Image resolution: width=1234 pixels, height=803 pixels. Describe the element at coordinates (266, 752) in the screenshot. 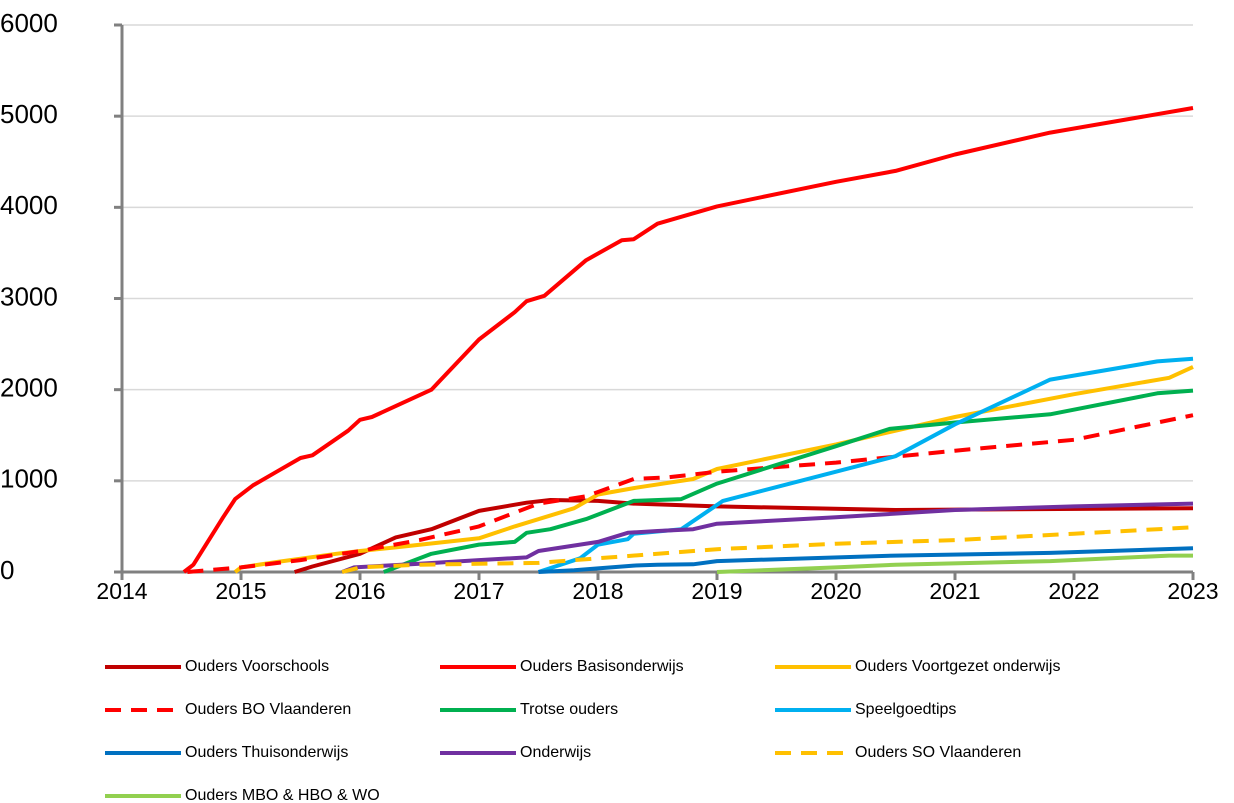

I see `legend-label: Ouders Thuisonderwijs` at that location.